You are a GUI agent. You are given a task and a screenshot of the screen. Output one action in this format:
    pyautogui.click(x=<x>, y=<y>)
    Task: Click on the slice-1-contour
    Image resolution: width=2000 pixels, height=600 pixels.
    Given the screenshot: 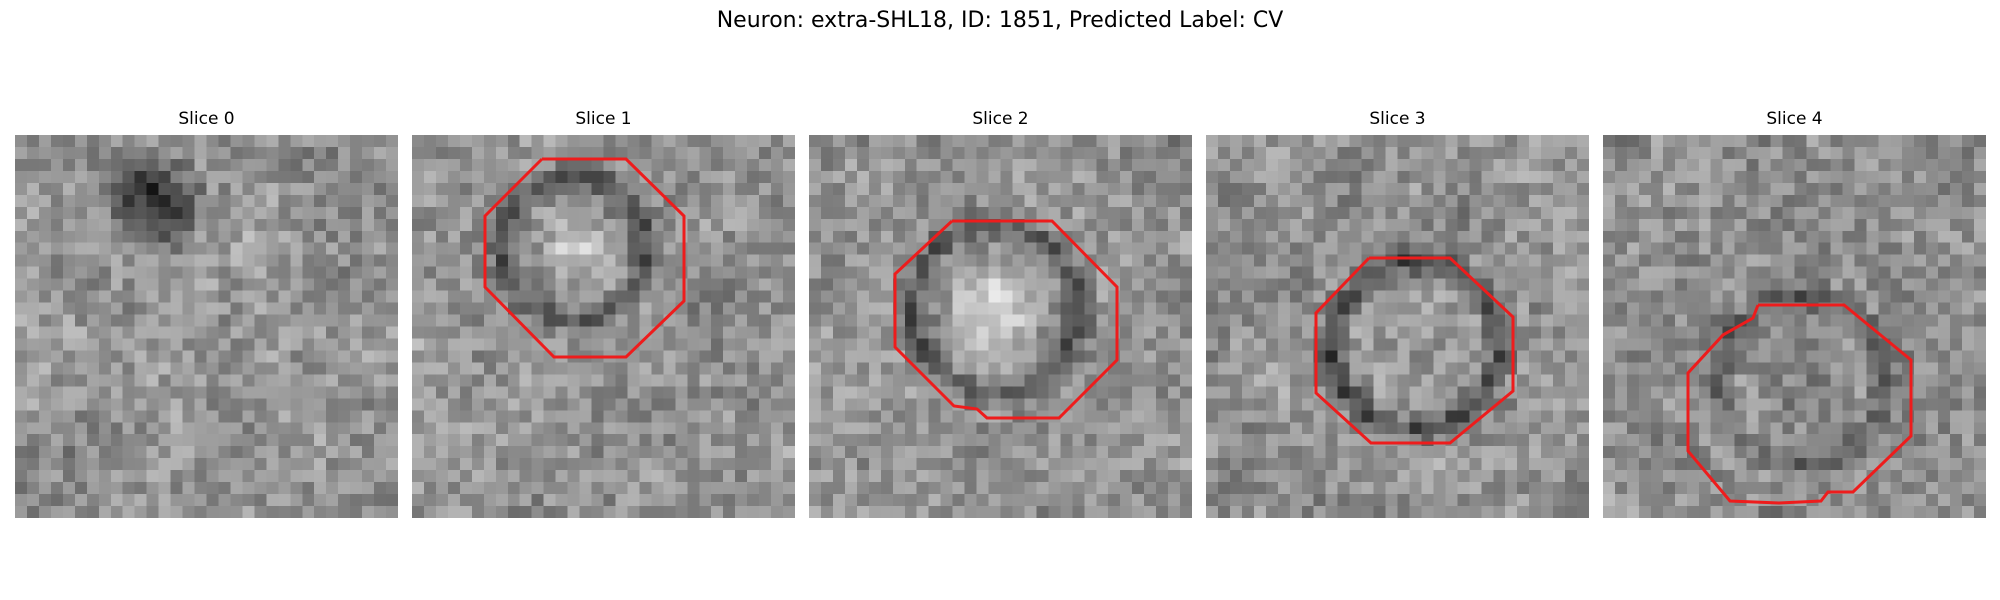 What is the action you would take?
    pyautogui.click(x=584, y=258)
    